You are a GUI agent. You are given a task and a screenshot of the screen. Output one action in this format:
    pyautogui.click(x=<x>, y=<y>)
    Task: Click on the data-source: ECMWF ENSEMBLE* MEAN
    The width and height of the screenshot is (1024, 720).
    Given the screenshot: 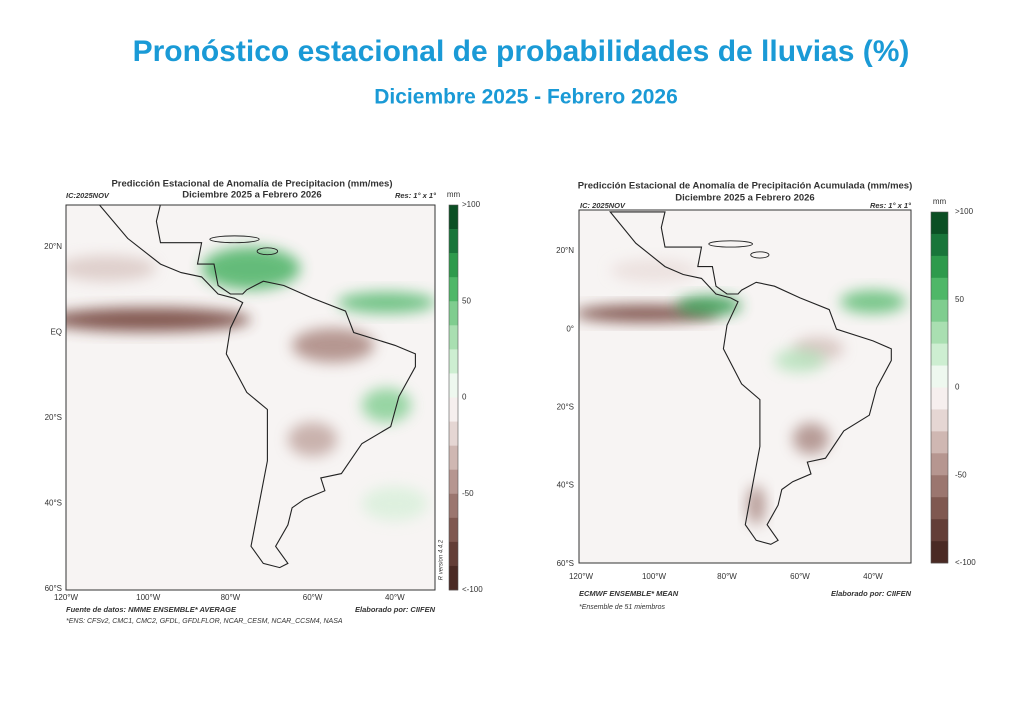 What is the action you would take?
    pyautogui.click(x=629, y=593)
    